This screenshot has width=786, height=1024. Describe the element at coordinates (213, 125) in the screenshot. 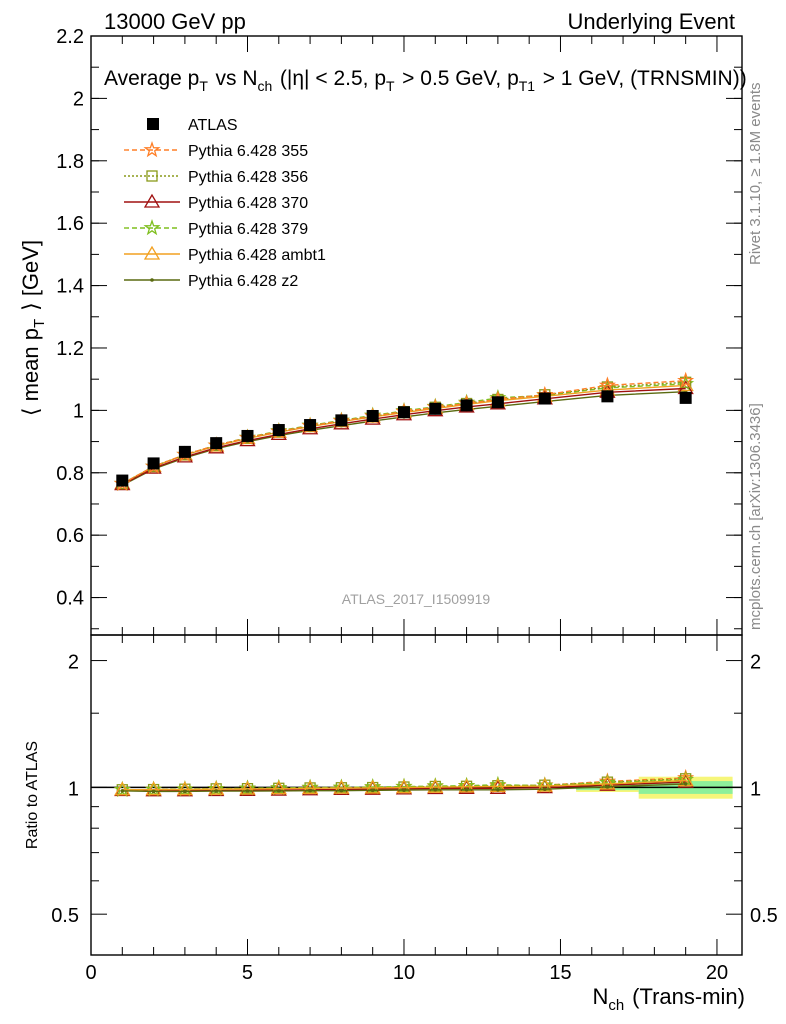

I see `legend-atlas-label: ATLAS` at that location.